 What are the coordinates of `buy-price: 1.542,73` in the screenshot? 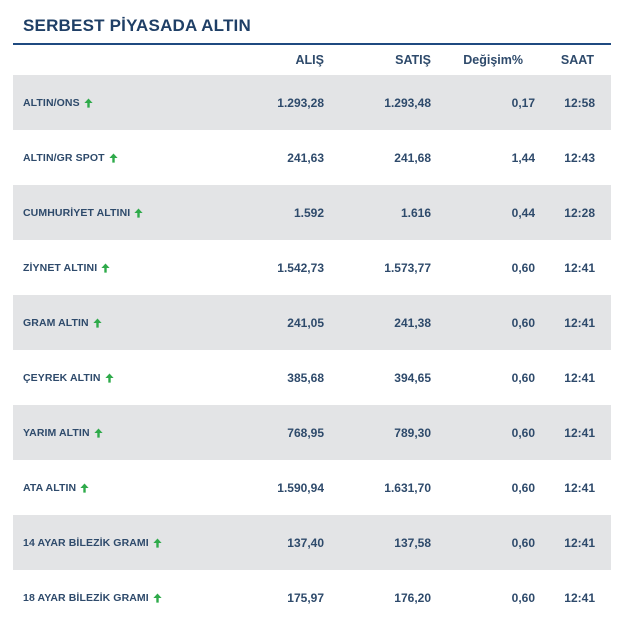 It's located at (300, 267).